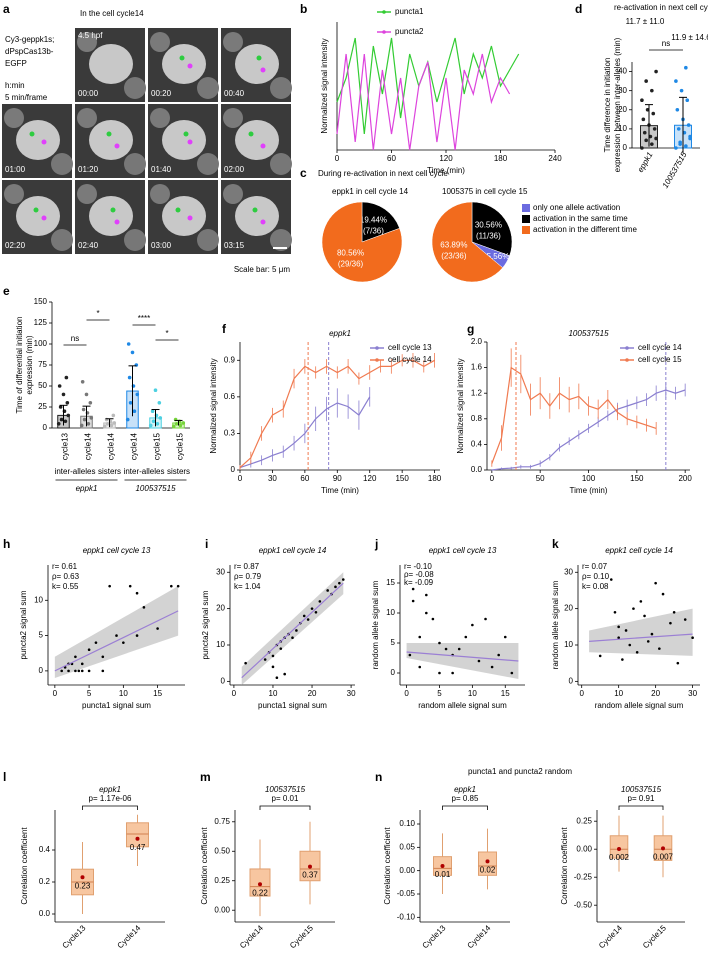  Describe the element at coordinates (362, 242) in the screenshot. I see `pie-slice` at that location.